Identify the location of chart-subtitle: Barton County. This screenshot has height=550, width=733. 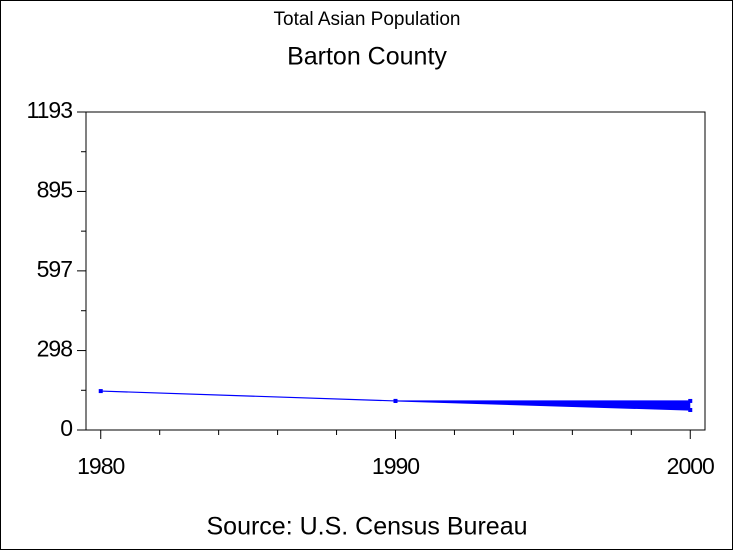
(367, 57).